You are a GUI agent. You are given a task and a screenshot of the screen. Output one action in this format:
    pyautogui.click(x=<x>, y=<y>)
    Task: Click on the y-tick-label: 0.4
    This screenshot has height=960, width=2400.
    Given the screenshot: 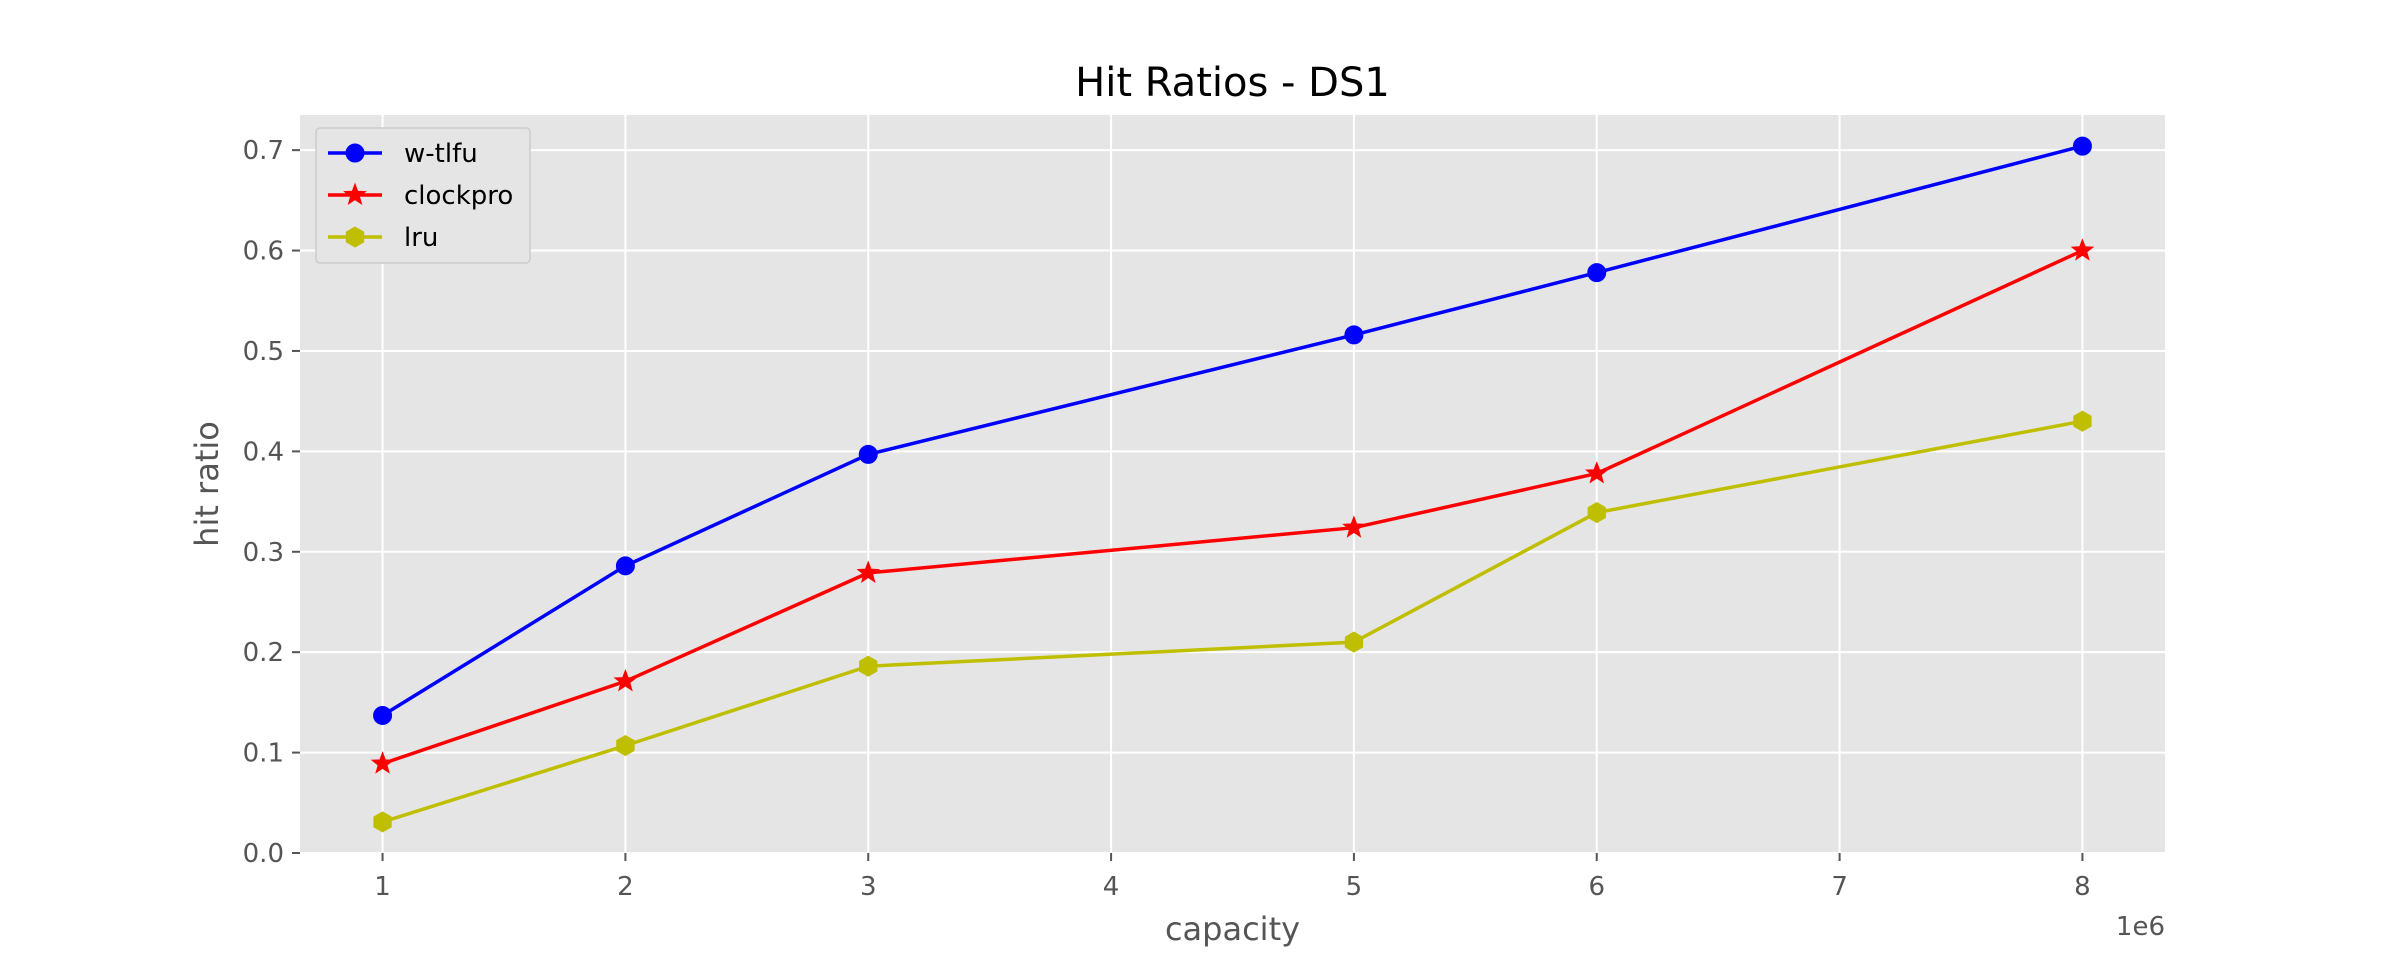 What is the action you would take?
    pyautogui.click(x=263, y=452)
    